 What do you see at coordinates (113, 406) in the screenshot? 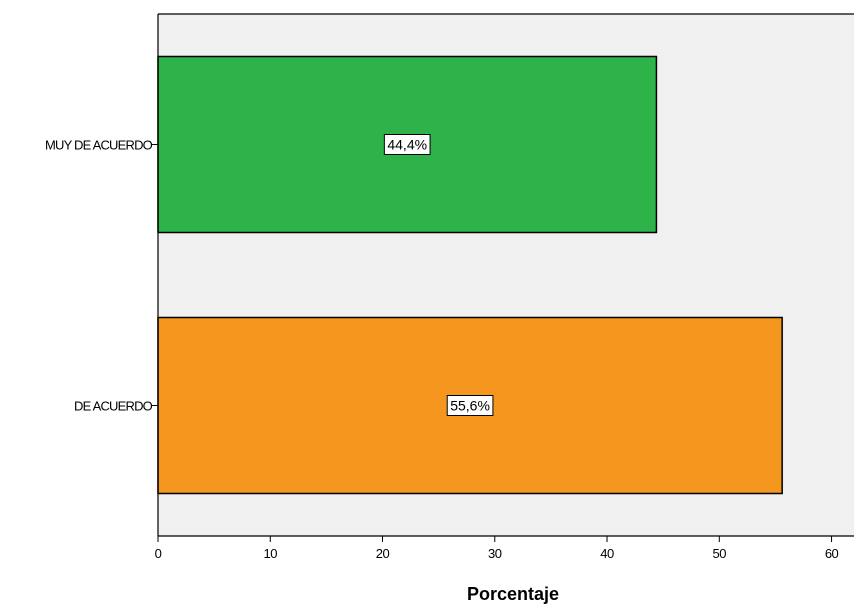
I see `category-label-1: DE ACUERDO` at bounding box center [113, 406].